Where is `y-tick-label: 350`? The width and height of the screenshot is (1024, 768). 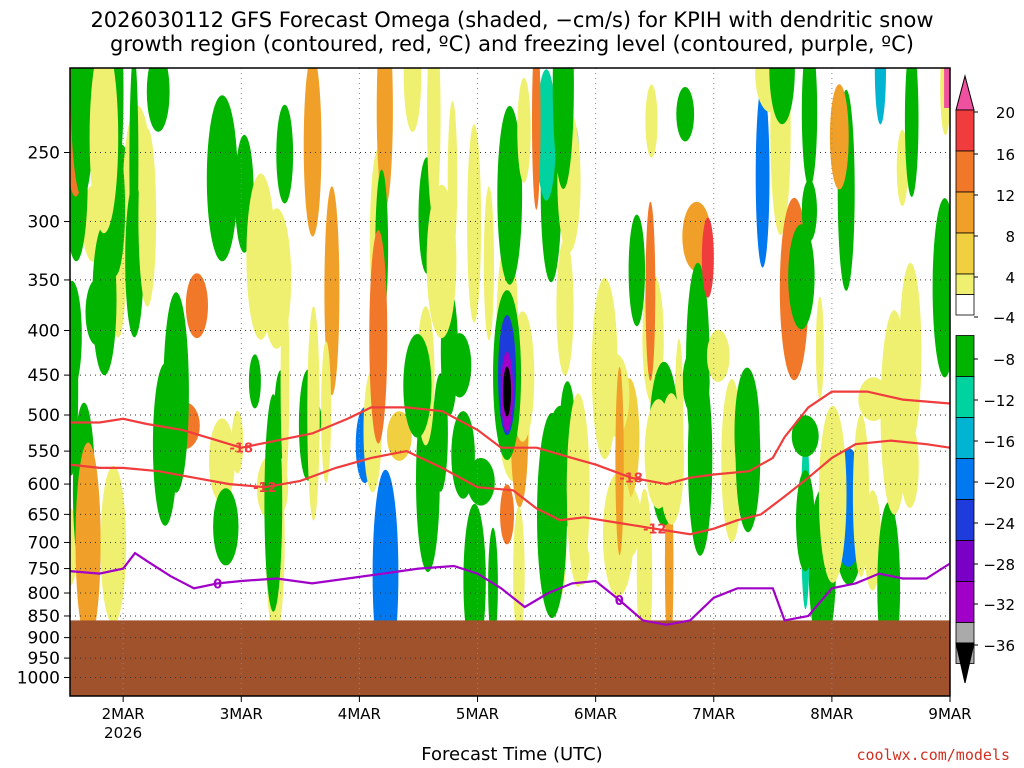
y-tick-label: 350 is located at coordinates (44, 281).